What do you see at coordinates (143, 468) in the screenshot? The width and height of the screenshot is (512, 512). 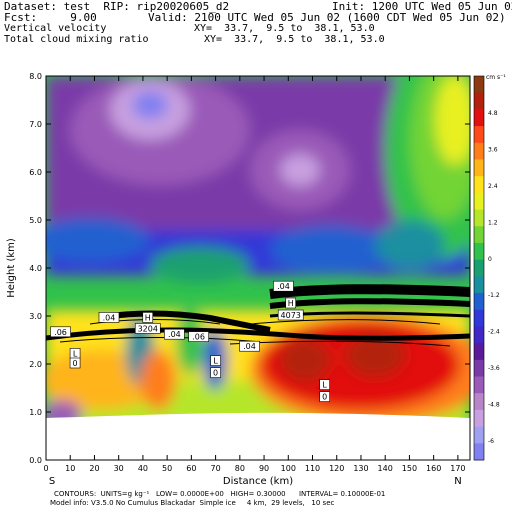 I see `x-tick-label: 40` at bounding box center [143, 468].